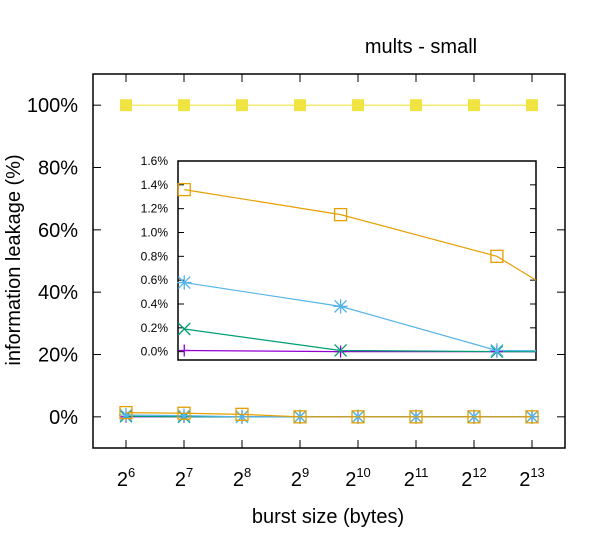 This screenshot has width=598, height=533. I want to click on y-tick-label: 20%, so click(58, 356).